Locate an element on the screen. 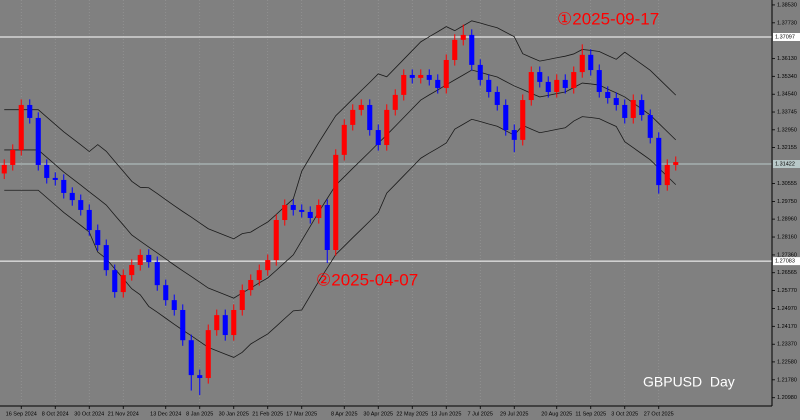  y-tick-label: 1.28160 is located at coordinates (787, 237).